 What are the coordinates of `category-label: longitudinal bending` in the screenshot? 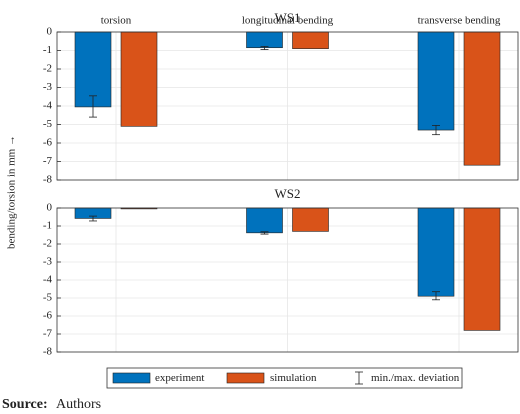 It's located at (288, 21).